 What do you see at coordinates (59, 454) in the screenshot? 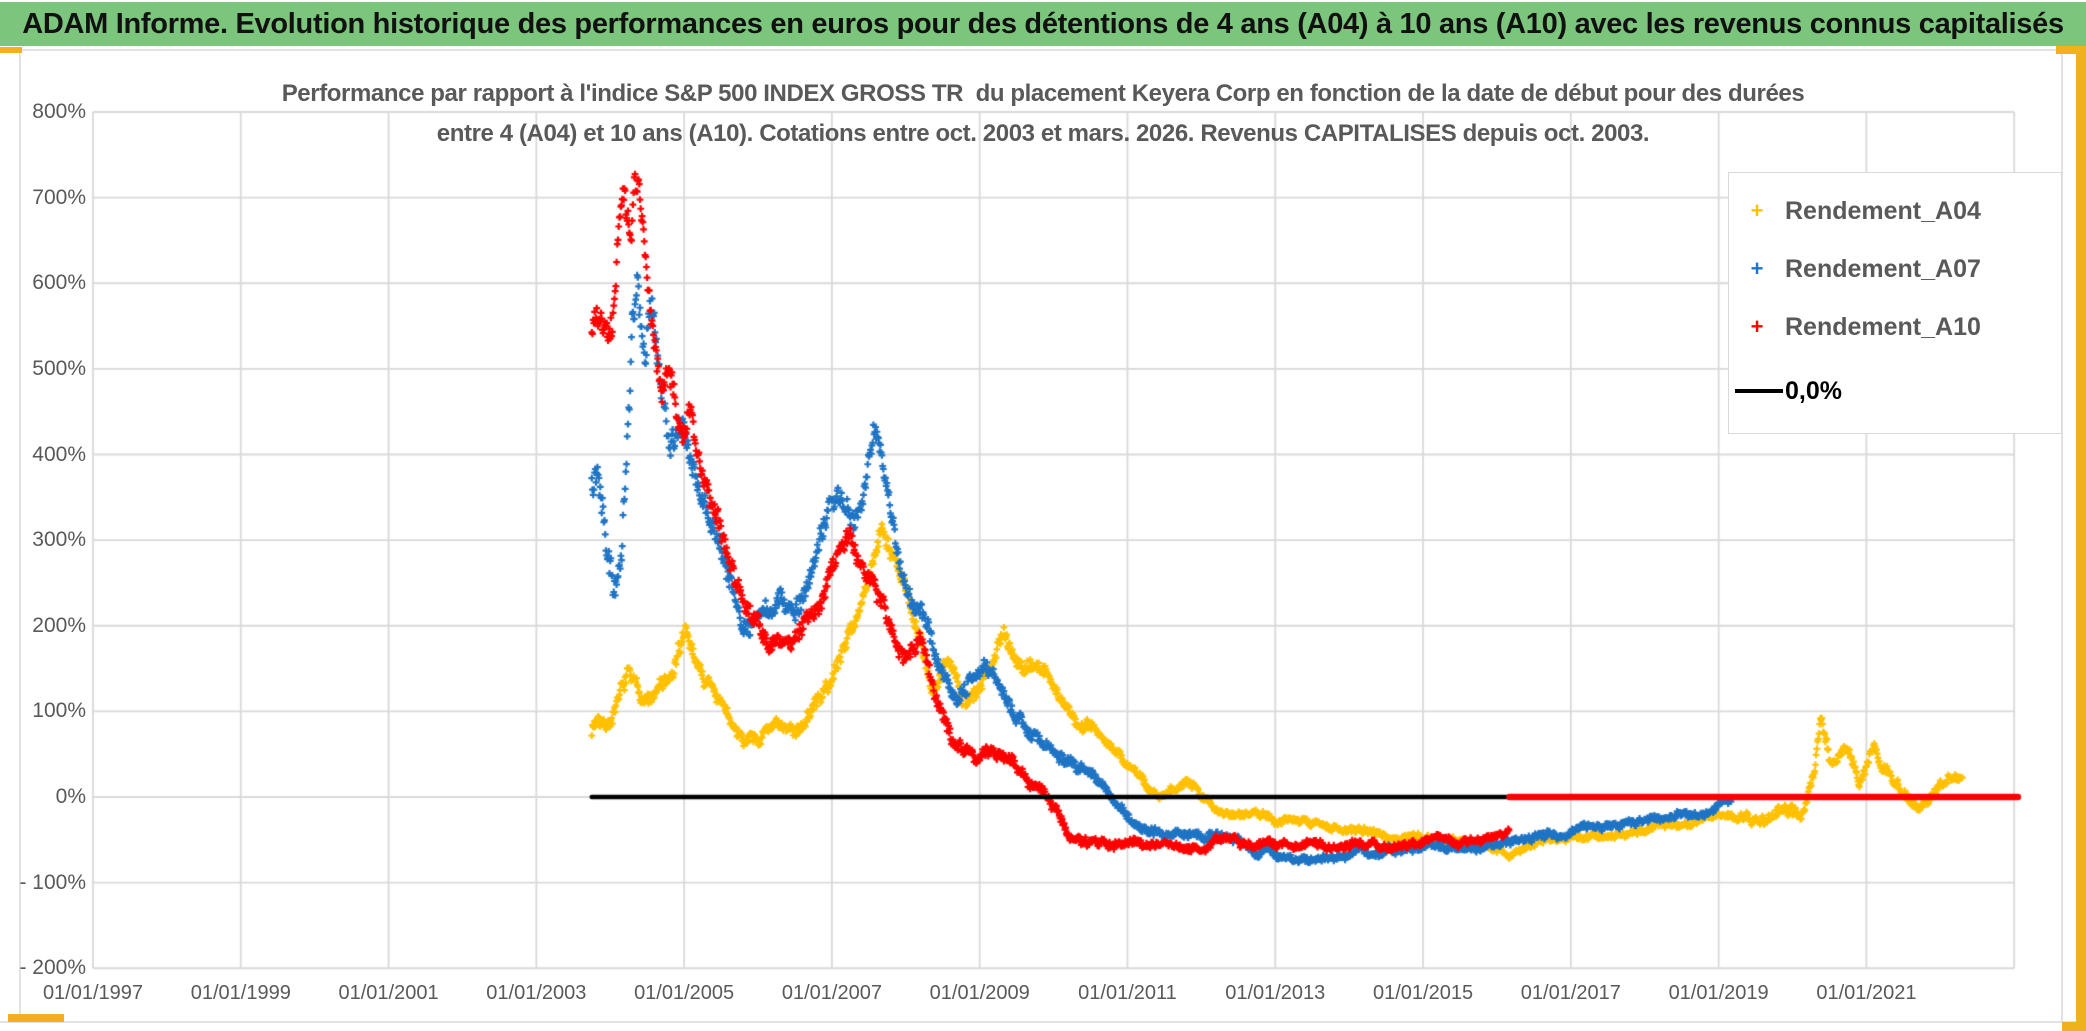
I see `y-axis-label: 400%` at bounding box center [59, 454].